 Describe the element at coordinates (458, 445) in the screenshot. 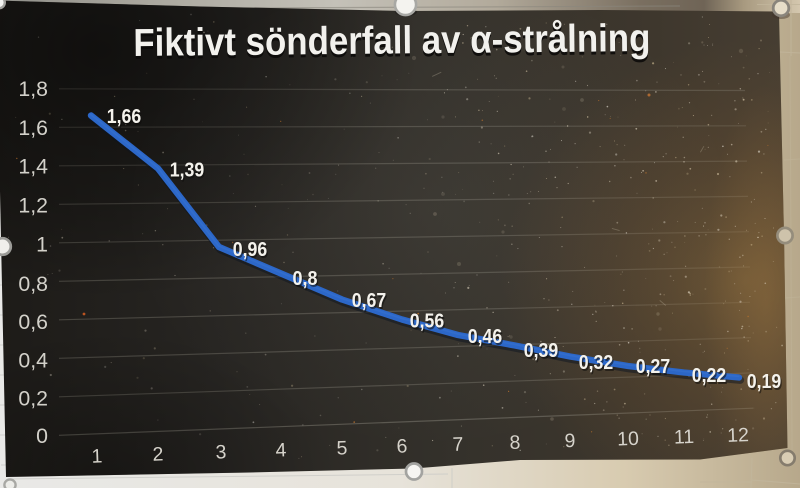

I see `svg-text: 7` at that location.